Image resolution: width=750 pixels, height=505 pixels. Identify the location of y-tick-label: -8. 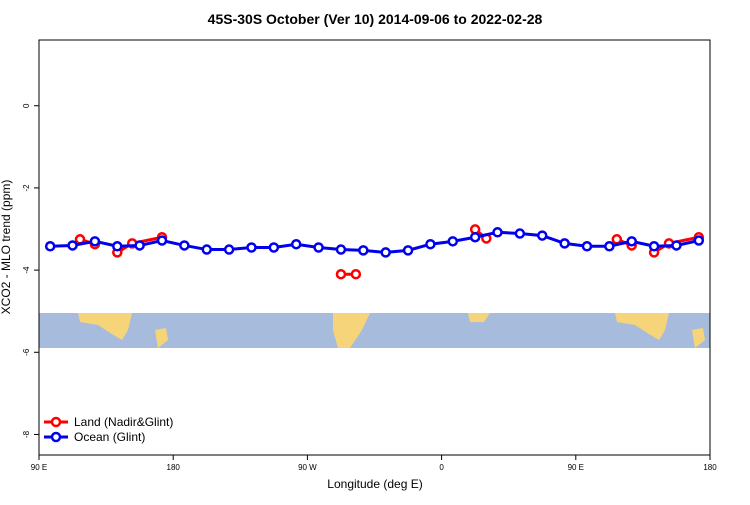
(26, 434).